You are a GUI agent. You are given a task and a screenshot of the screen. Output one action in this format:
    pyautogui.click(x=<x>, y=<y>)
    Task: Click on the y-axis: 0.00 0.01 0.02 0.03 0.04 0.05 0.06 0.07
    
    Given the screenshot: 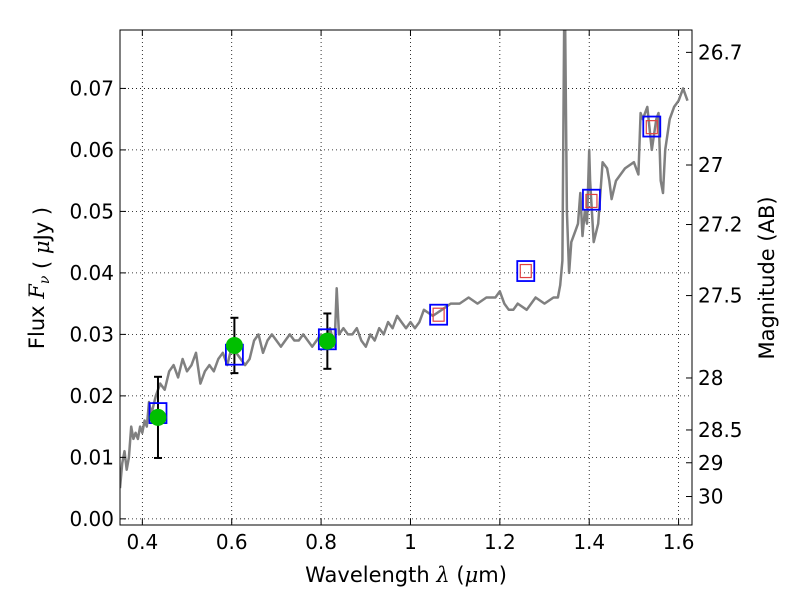 What is the action you would take?
    pyautogui.click(x=97, y=303)
    